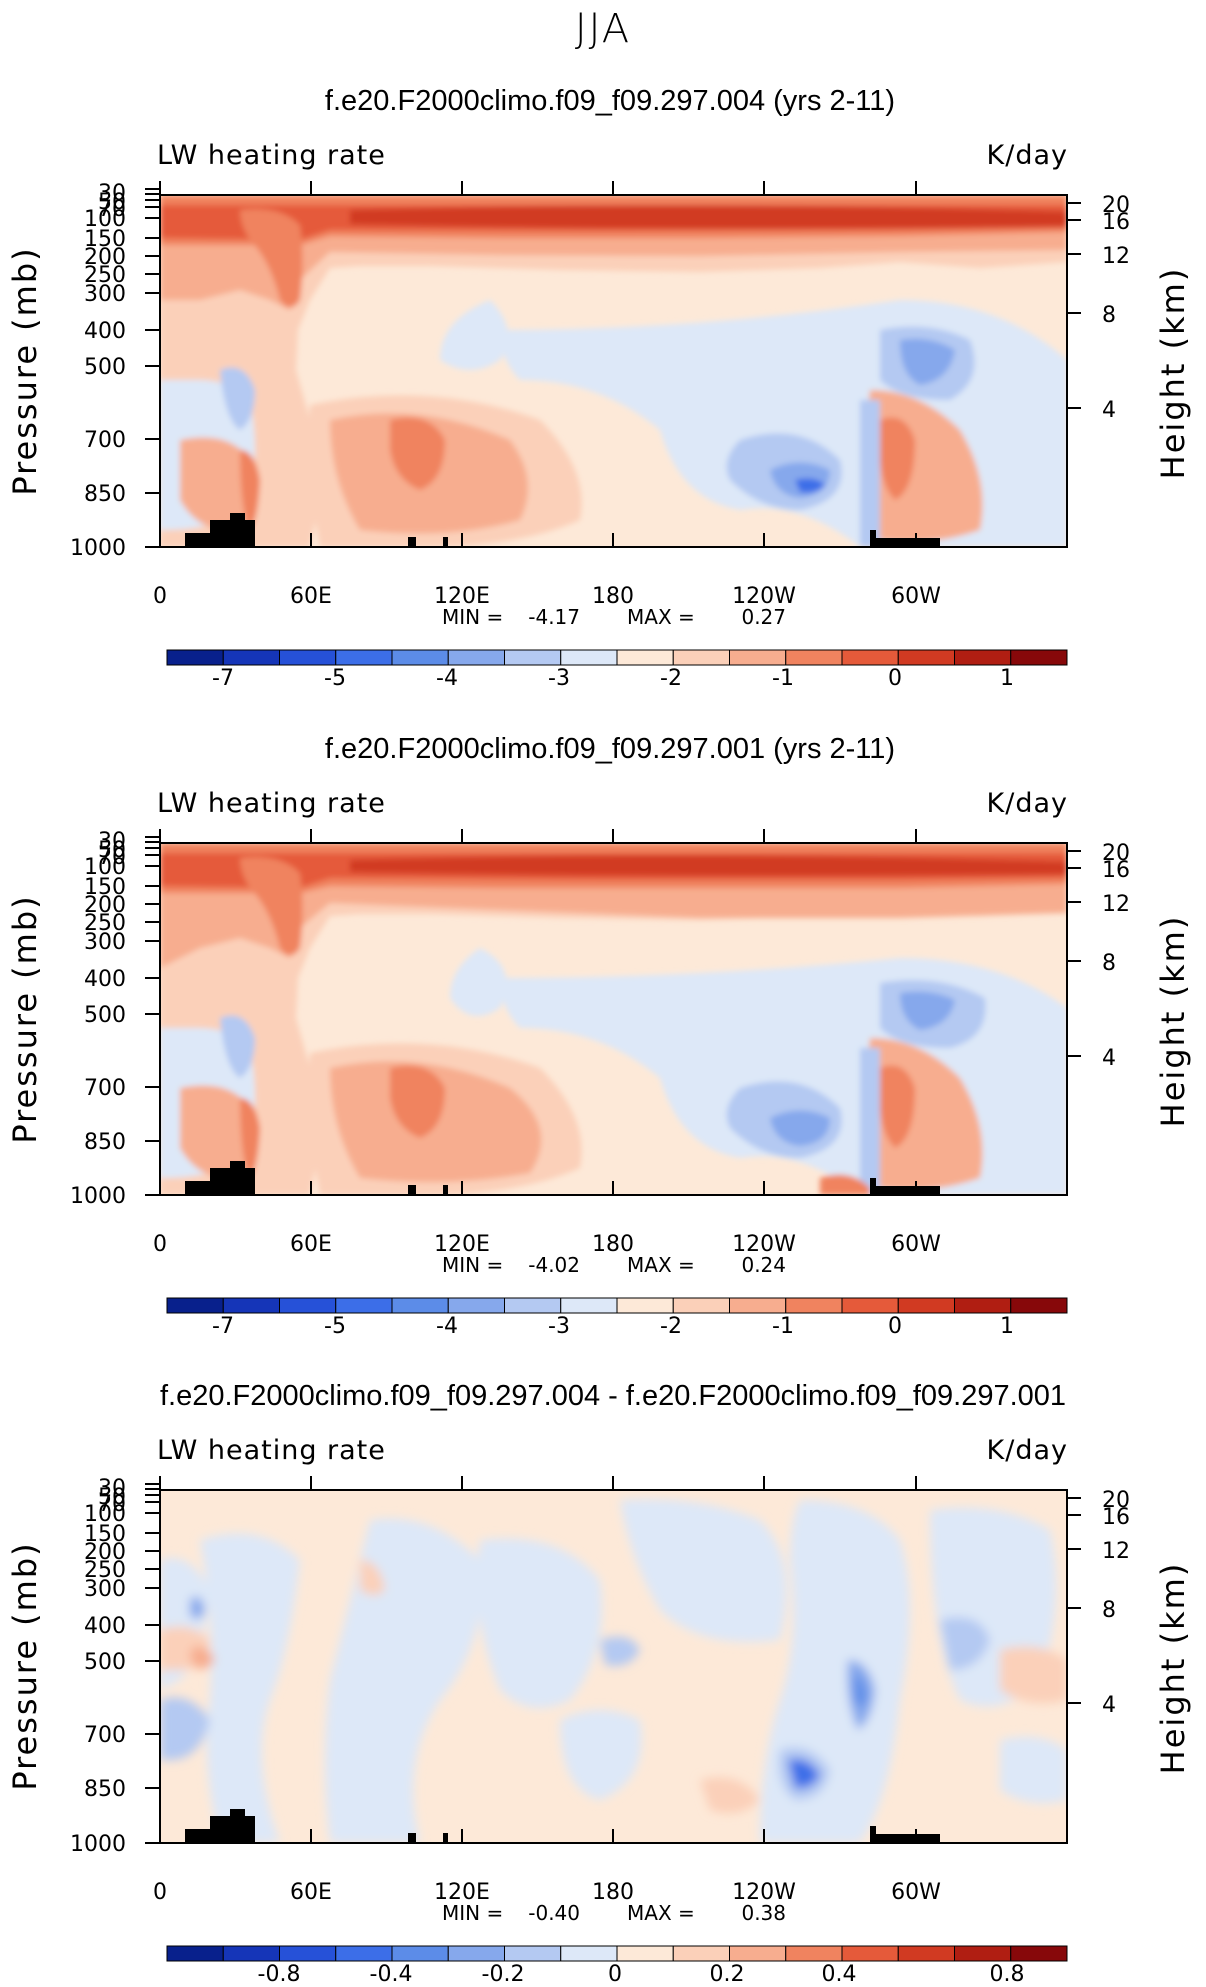 This screenshot has width=1206, height=1987. What do you see at coordinates (613, 1326) in the screenshot?
I see `colorbar-labels: -7 -5 -4 -3 -2 -1 0 1` at bounding box center [613, 1326].